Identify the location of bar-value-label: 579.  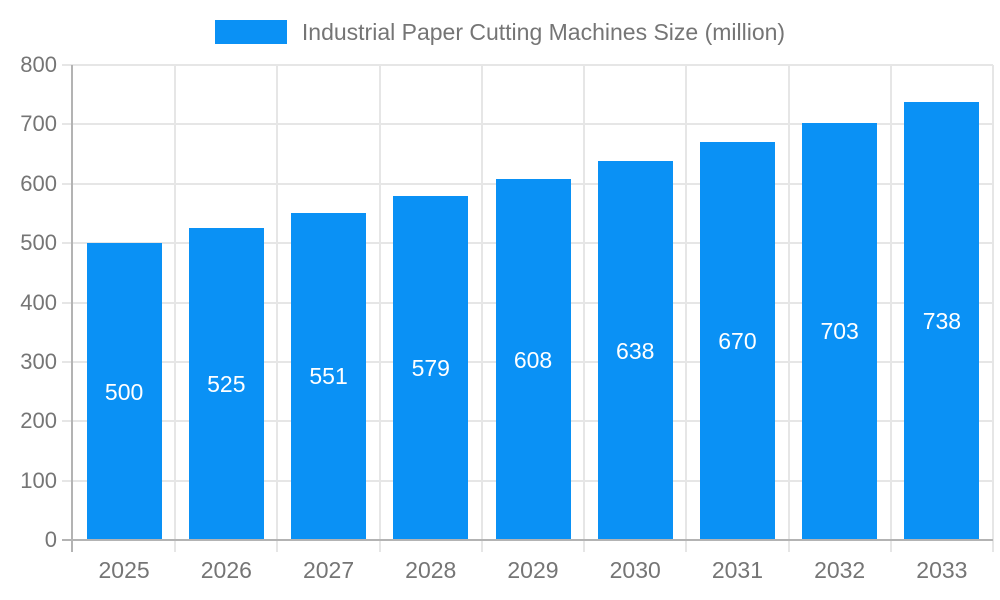
(430, 368).